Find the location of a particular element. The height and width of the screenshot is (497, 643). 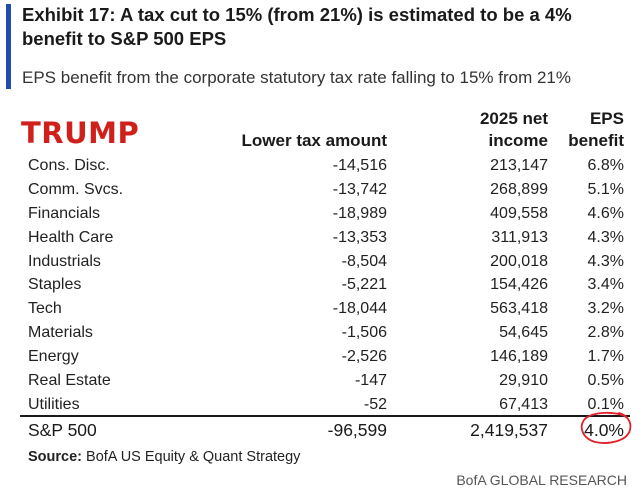

table-row: Energy -2,526 146,189 1.7% is located at coordinates (321, 357).